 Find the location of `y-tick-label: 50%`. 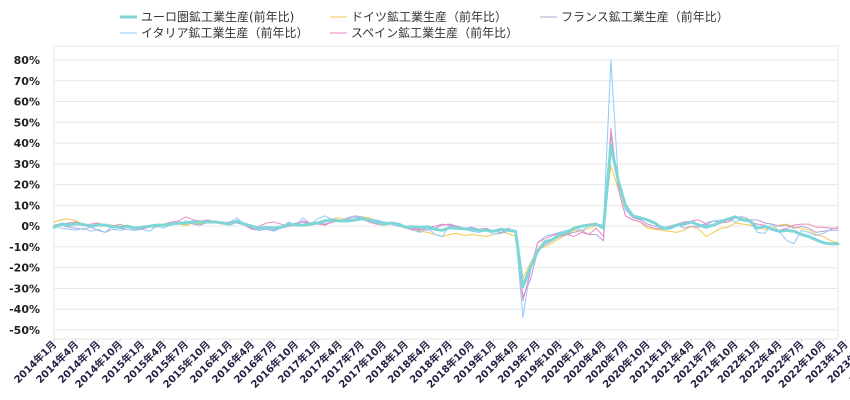

y-tick-label: 50% is located at coordinates (27, 122).